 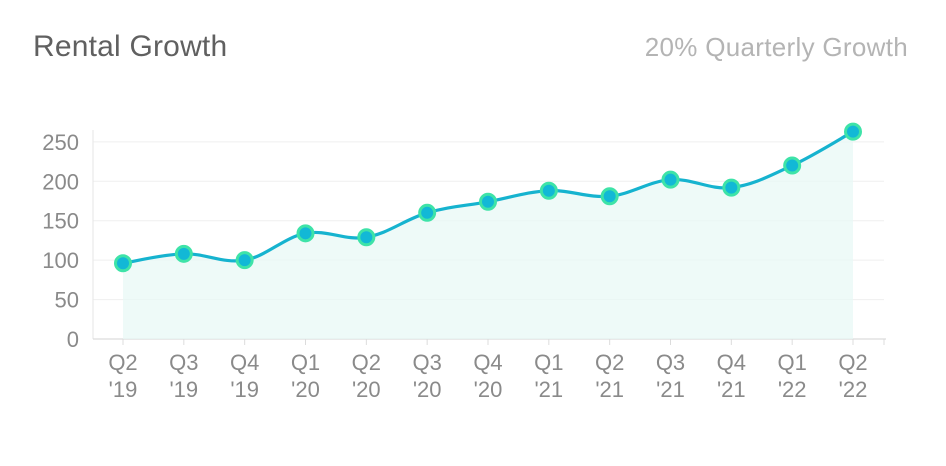 What do you see at coordinates (60, 142) in the screenshot?
I see `y-tick-label: 250` at bounding box center [60, 142].